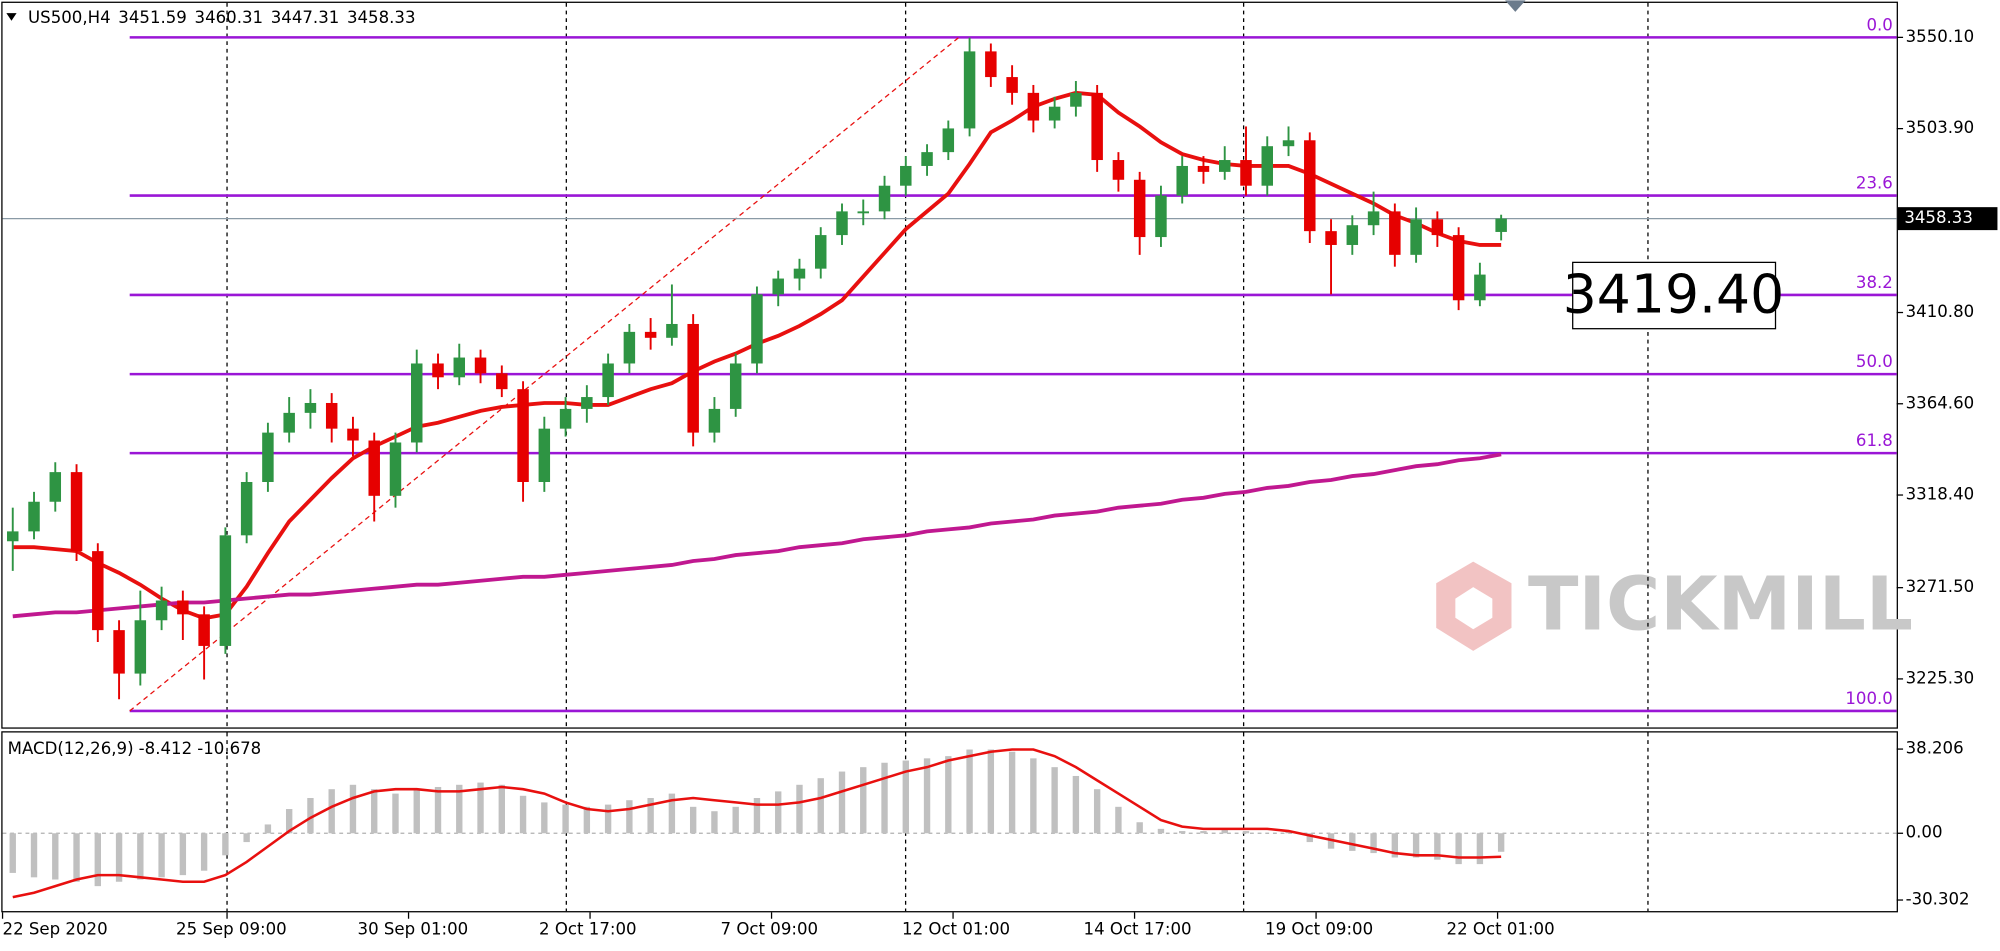 The image size is (2000, 951). I want to click on annotation-label: 3419.40, so click(1674, 294).